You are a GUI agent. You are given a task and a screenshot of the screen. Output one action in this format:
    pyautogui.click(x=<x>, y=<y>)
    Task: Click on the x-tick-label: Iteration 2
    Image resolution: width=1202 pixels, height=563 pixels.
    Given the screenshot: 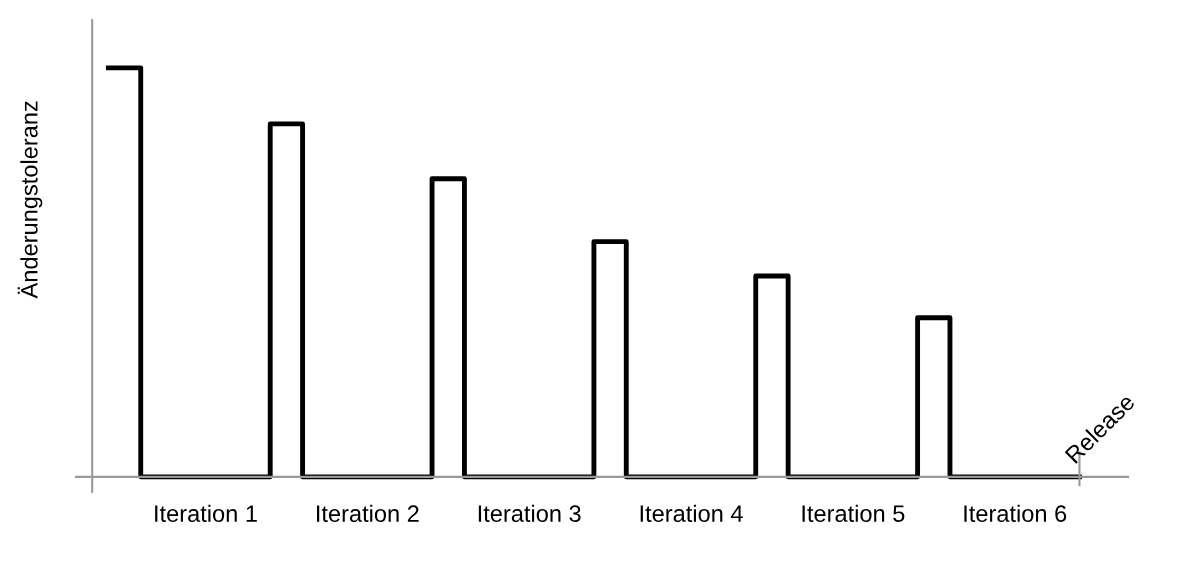 What is the action you would take?
    pyautogui.click(x=368, y=513)
    